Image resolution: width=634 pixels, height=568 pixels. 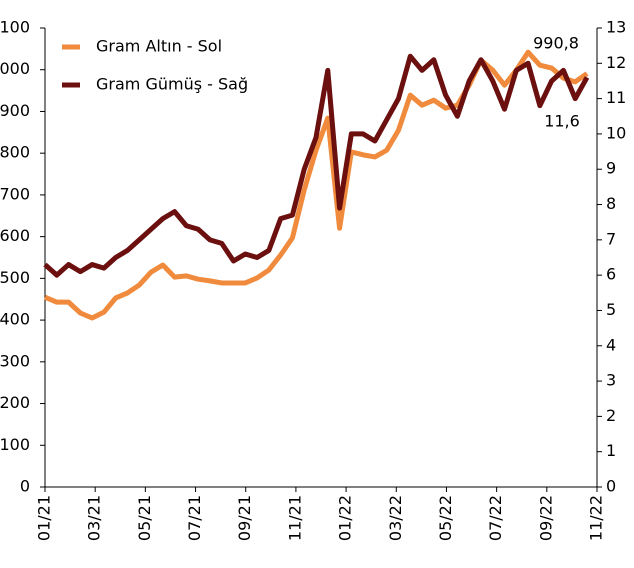 I want to click on x-tick-label: 11/22, so click(x=596, y=518).